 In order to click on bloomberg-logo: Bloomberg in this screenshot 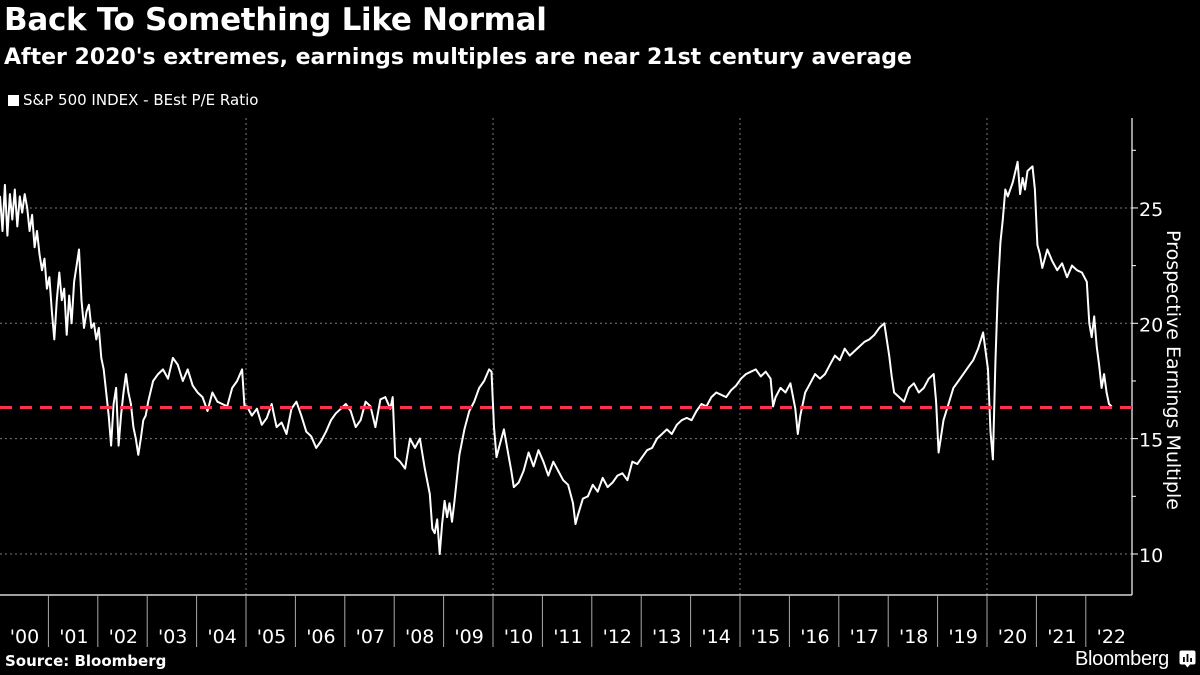, I will do `click(1121, 659)`.